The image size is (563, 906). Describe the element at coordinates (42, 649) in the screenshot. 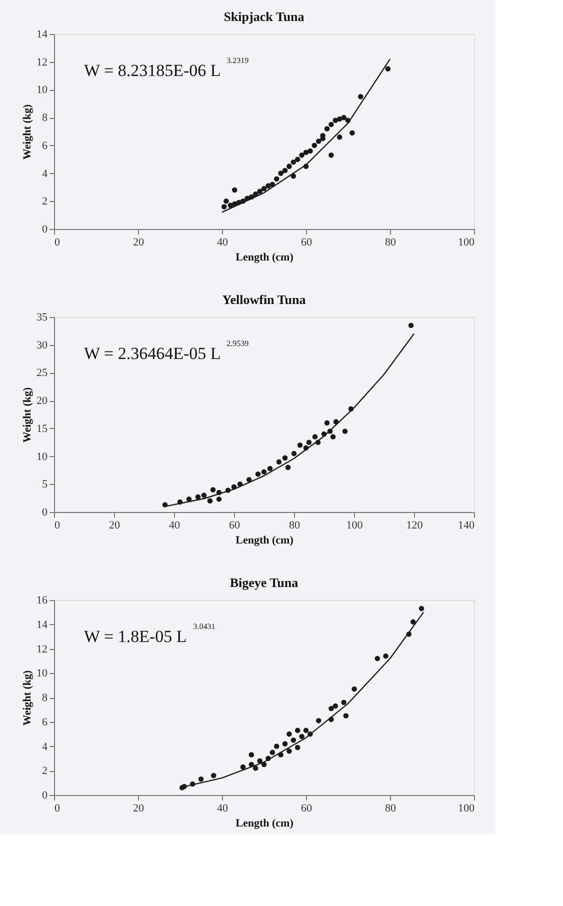

I see `y-tick-label: 12` at that location.